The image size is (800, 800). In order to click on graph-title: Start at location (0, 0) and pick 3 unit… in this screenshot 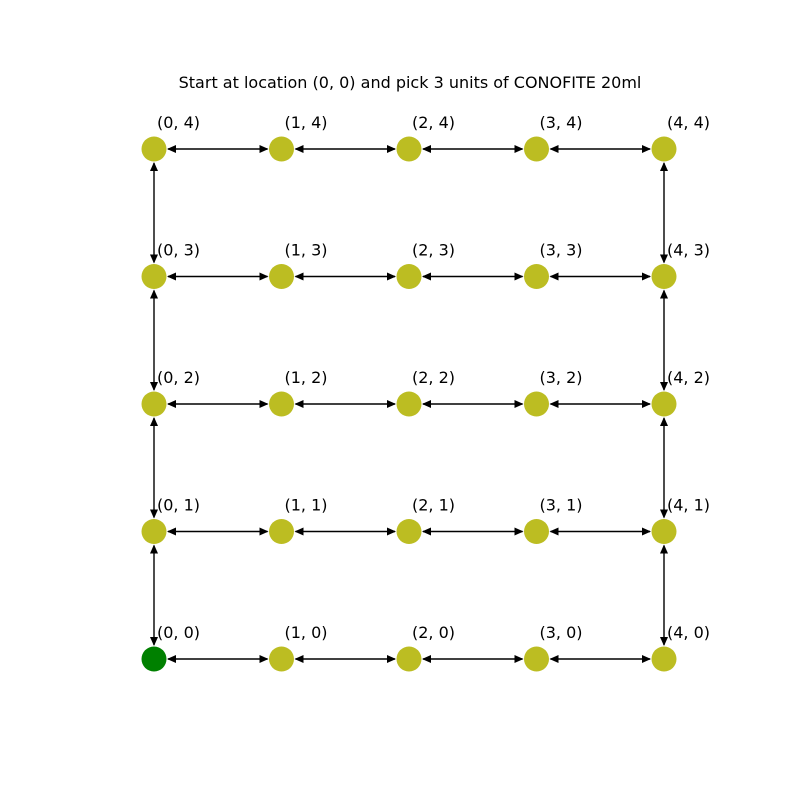, I will do `click(410, 82)`.